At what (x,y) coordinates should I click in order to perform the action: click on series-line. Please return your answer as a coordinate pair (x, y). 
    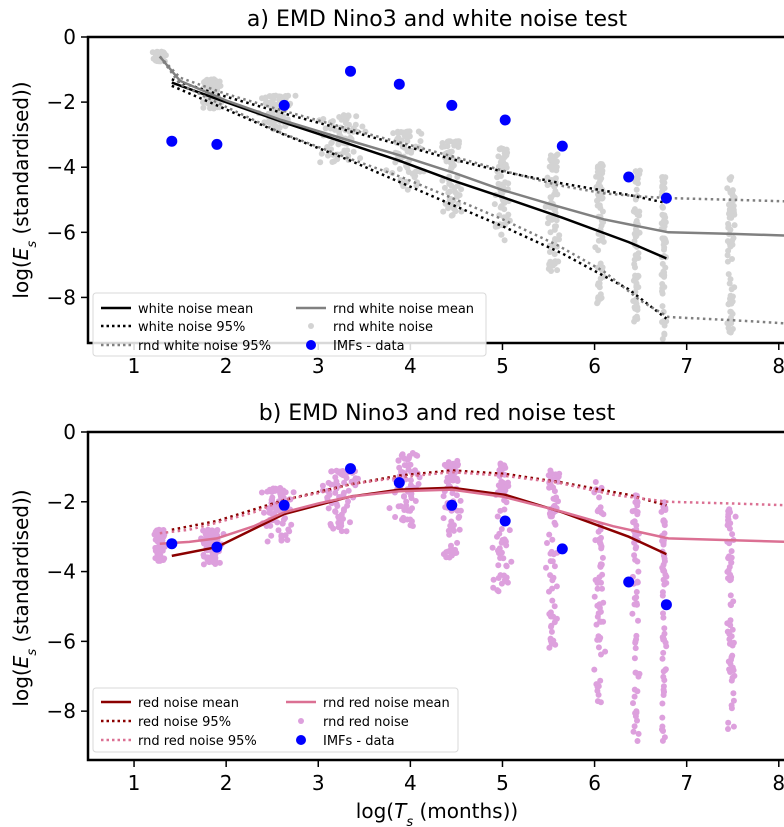
    Looking at the image, I should click on (471, 502).